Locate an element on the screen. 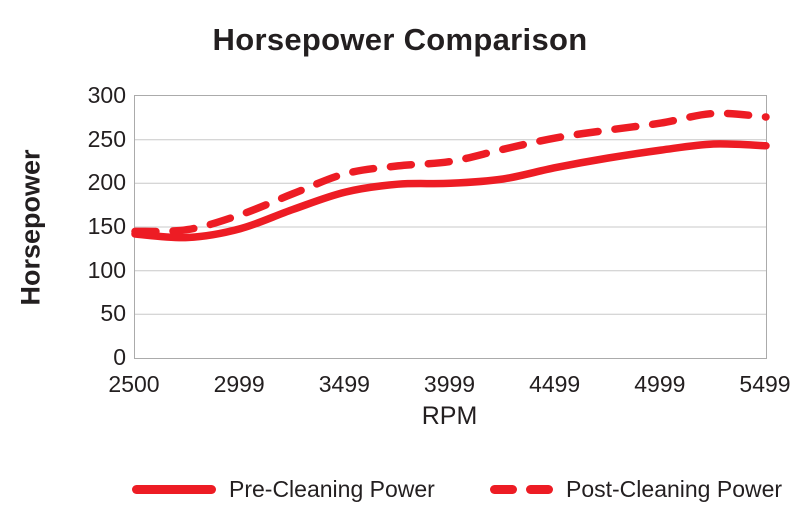 The width and height of the screenshot is (800, 532). legend-label-pre-cleaning: Pre-Cleaning Power is located at coordinates (332, 488).